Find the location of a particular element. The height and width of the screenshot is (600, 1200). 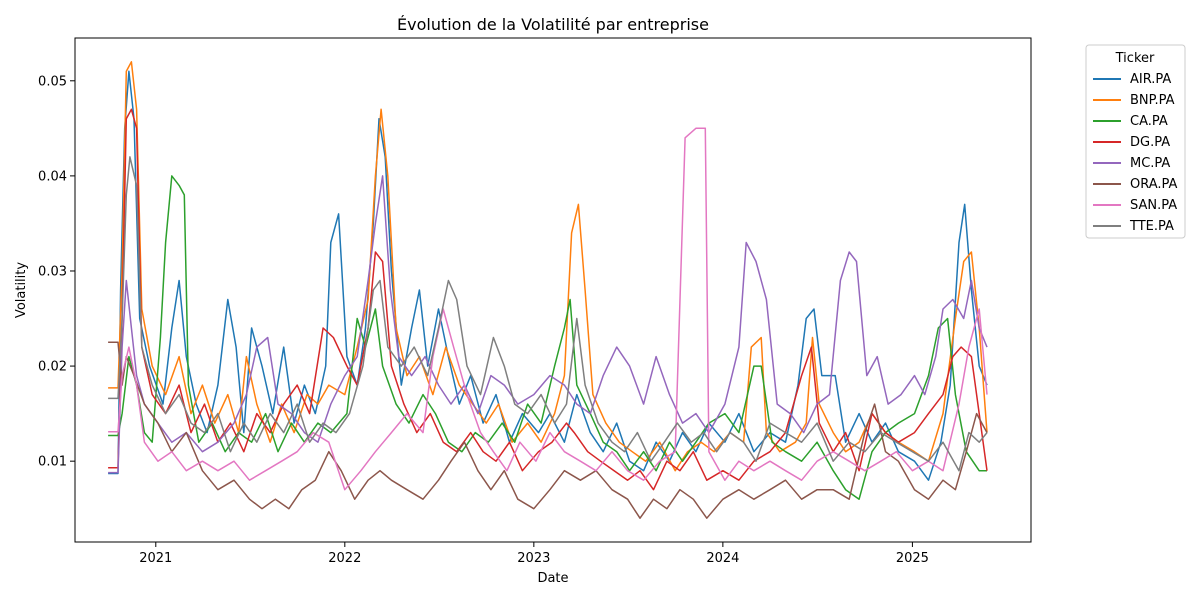

x-tick-label: 2025 is located at coordinates (912, 558).